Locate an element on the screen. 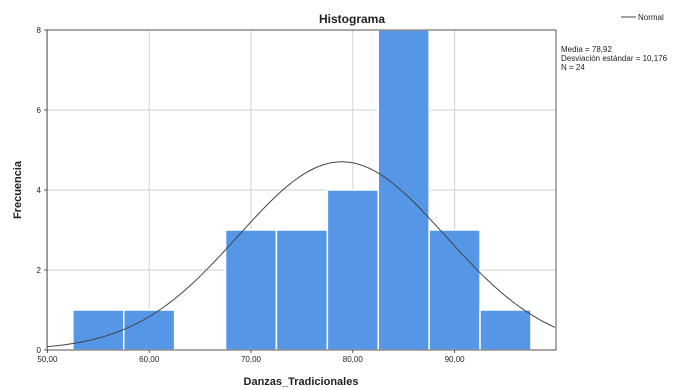 The width and height of the screenshot is (689, 390). legend-label: Normal is located at coordinates (651, 17).